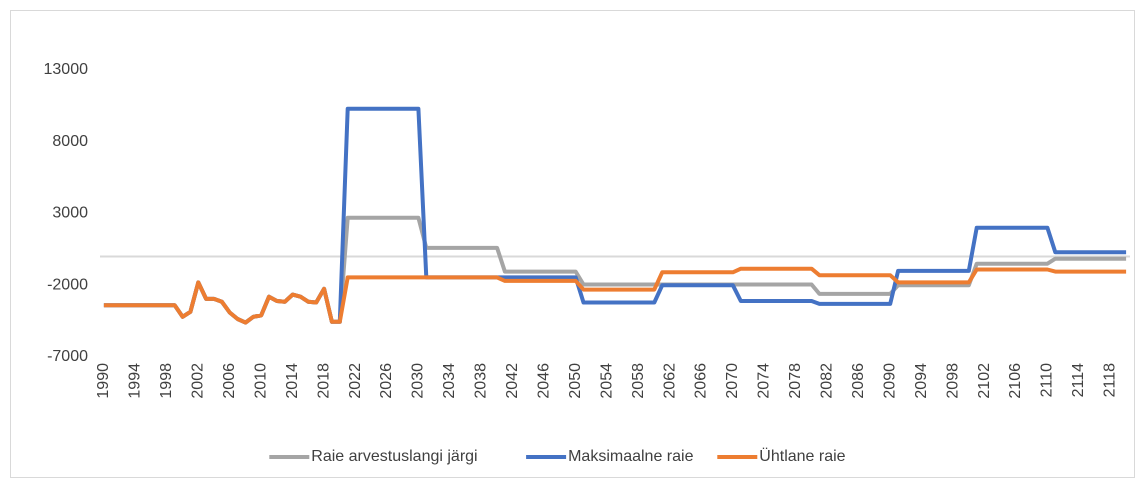 This screenshot has width=1145, height=493. I want to click on x-tick-label: 2042, so click(512, 381).